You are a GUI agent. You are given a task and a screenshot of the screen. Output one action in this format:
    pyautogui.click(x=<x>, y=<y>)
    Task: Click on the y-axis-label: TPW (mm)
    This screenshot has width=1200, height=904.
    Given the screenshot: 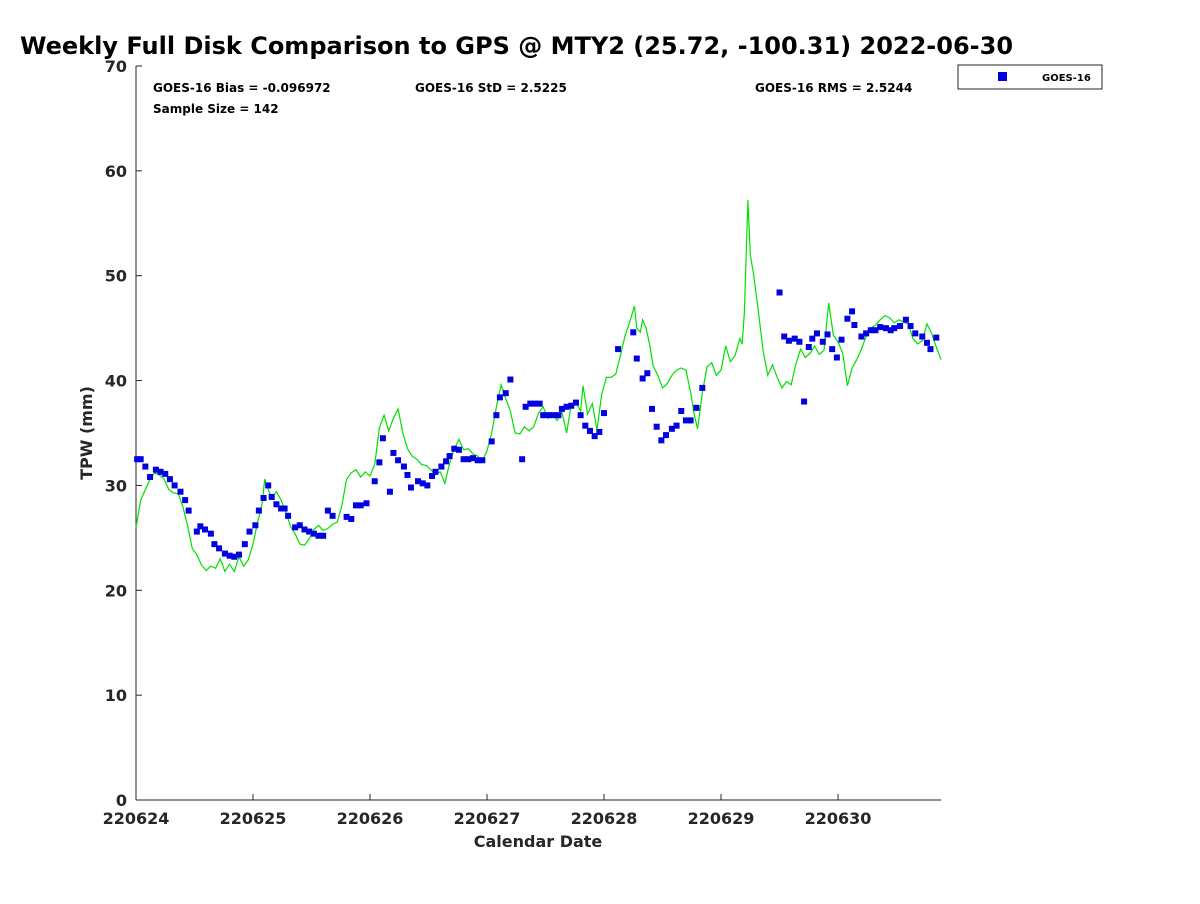 What is the action you would take?
    pyautogui.click(x=86, y=433)
    